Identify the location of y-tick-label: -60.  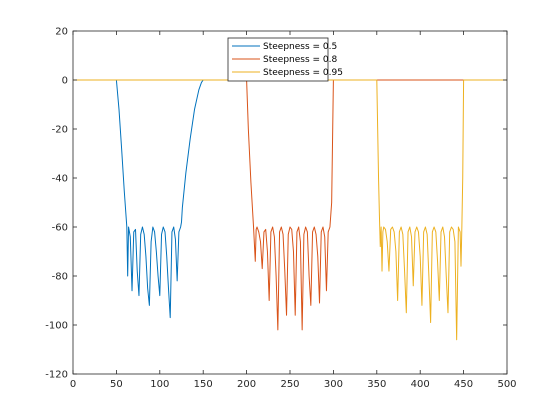
(60, 228).